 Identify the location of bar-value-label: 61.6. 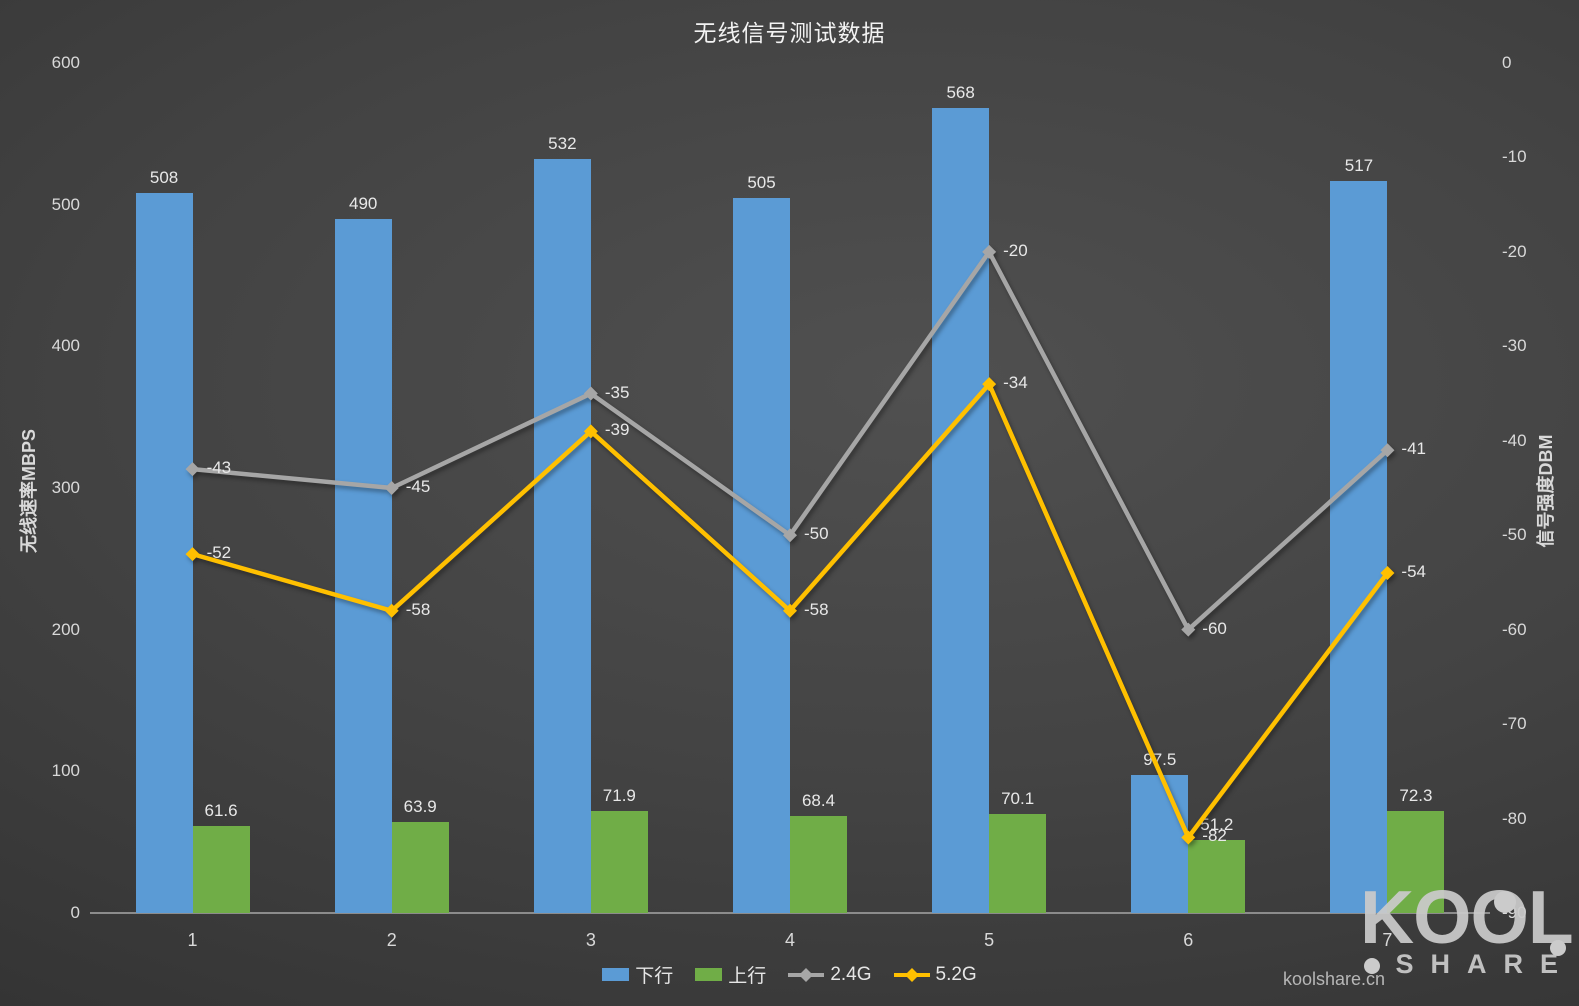
(221, 810).